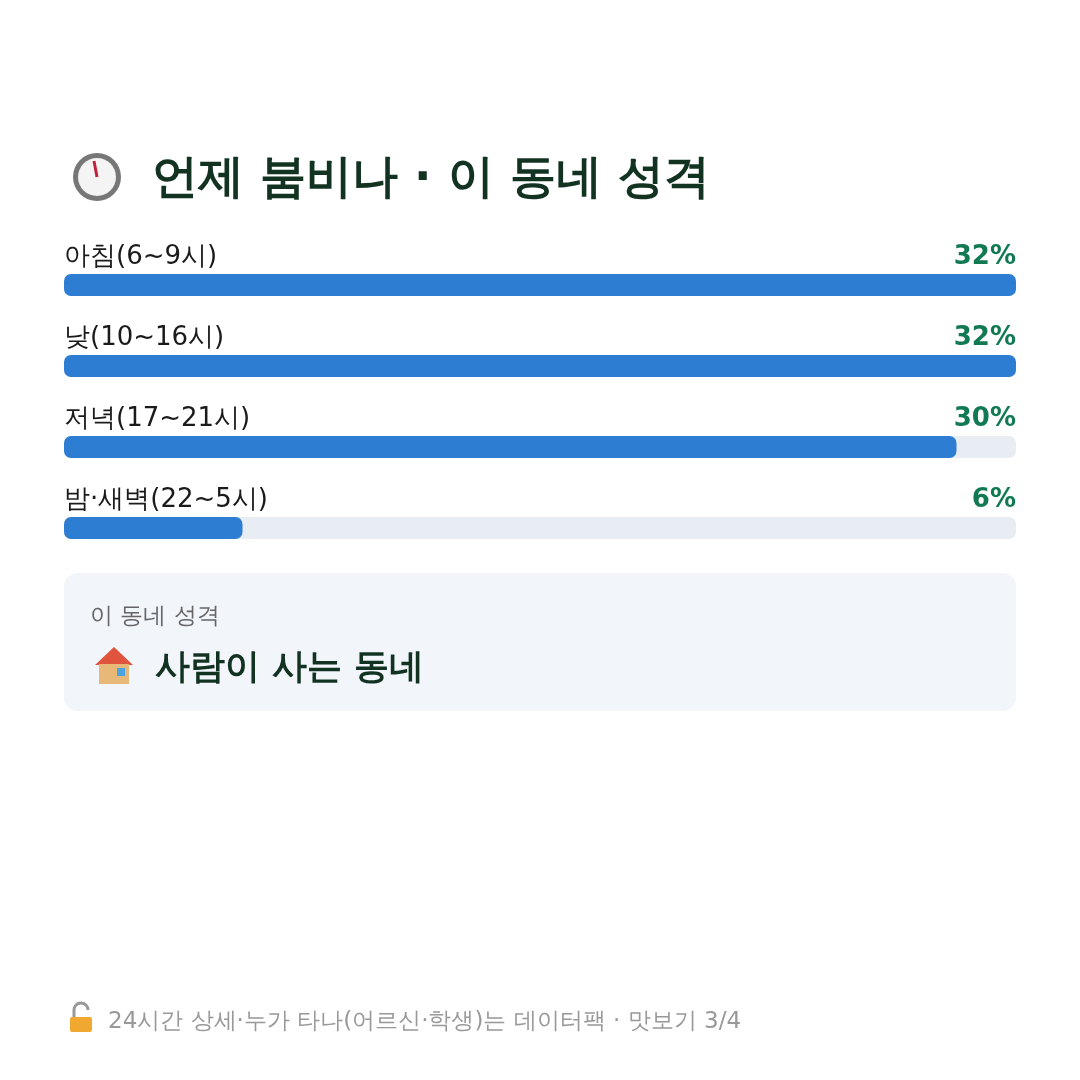  What do you see at coordinates (166, 498) in the screenshot?
I see `y-tick-label: 밤·새벽(22~5시)` at bounding box center [166, 498].